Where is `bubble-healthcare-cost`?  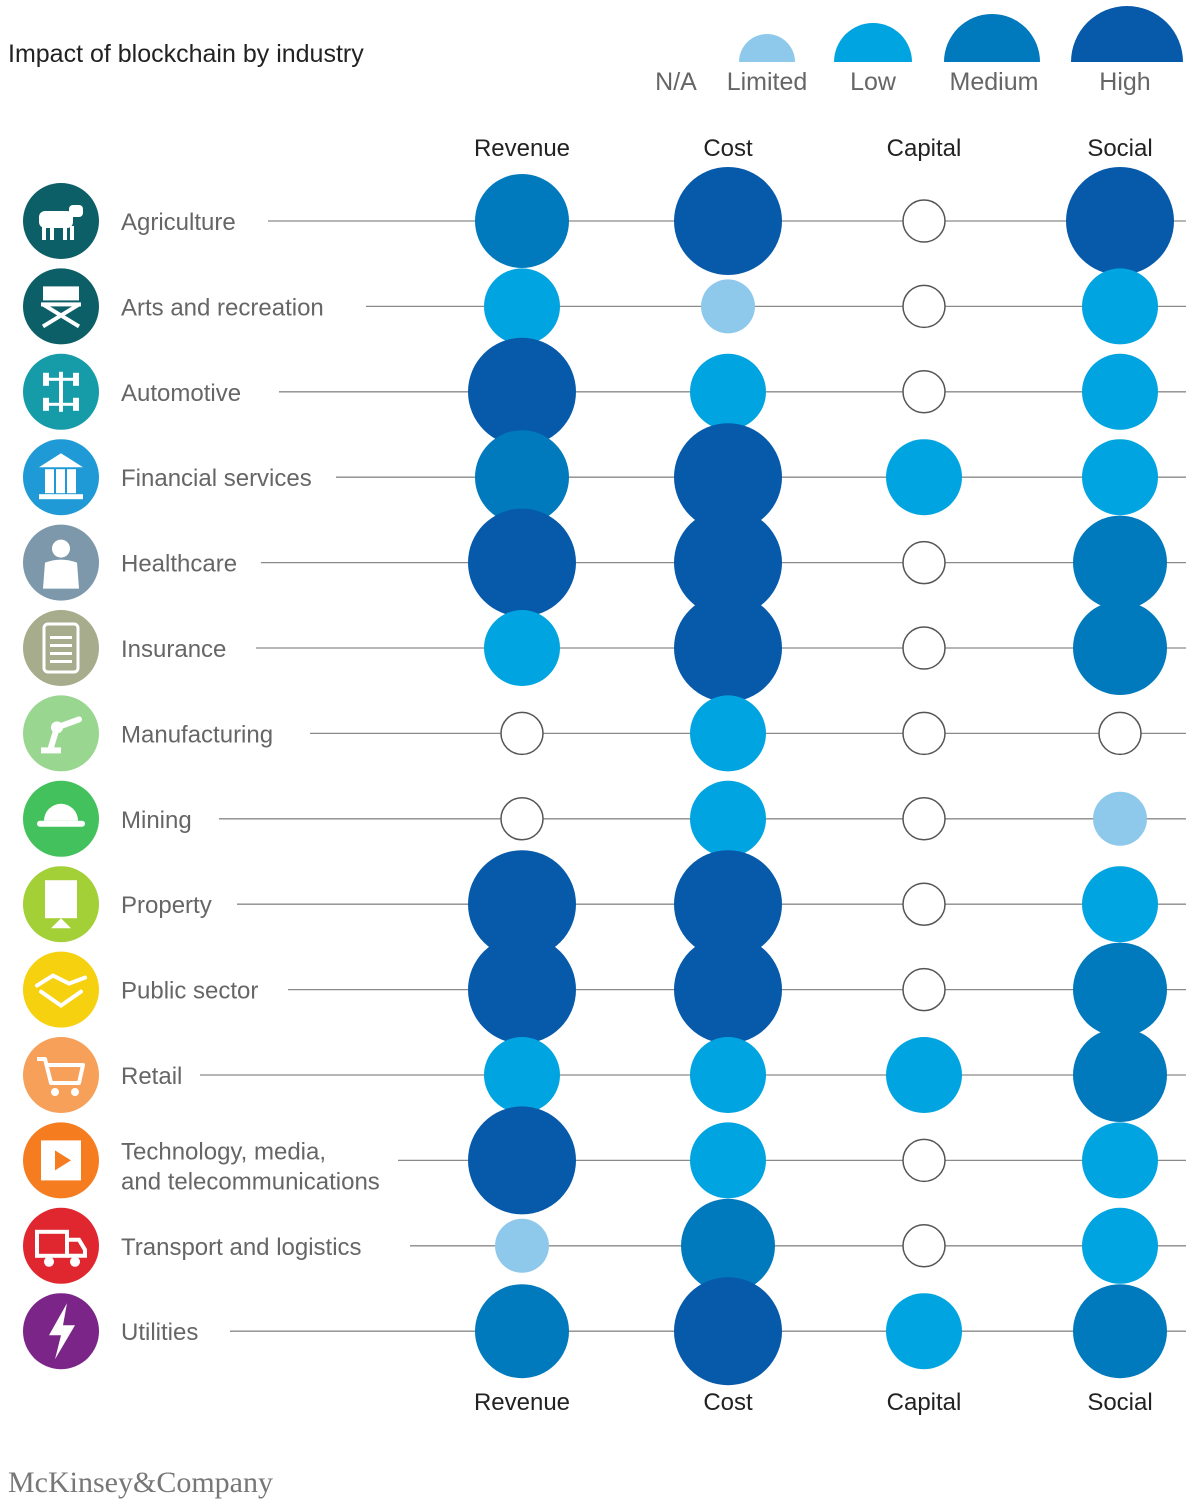 bubble-healthcare-cost is located at coordinates (728, 562).